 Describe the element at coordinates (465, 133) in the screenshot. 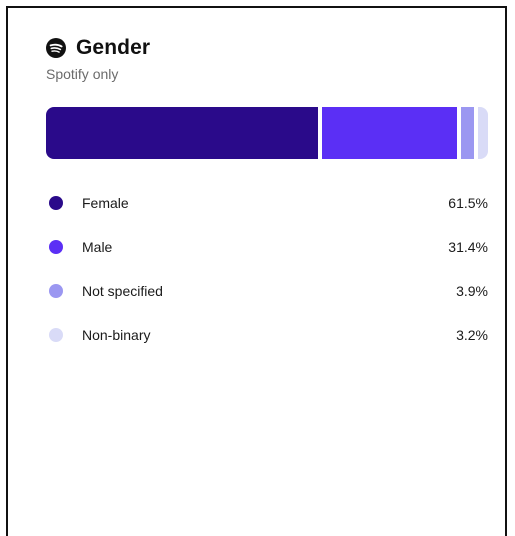

I see `bar-segment-not-specified` at that location.